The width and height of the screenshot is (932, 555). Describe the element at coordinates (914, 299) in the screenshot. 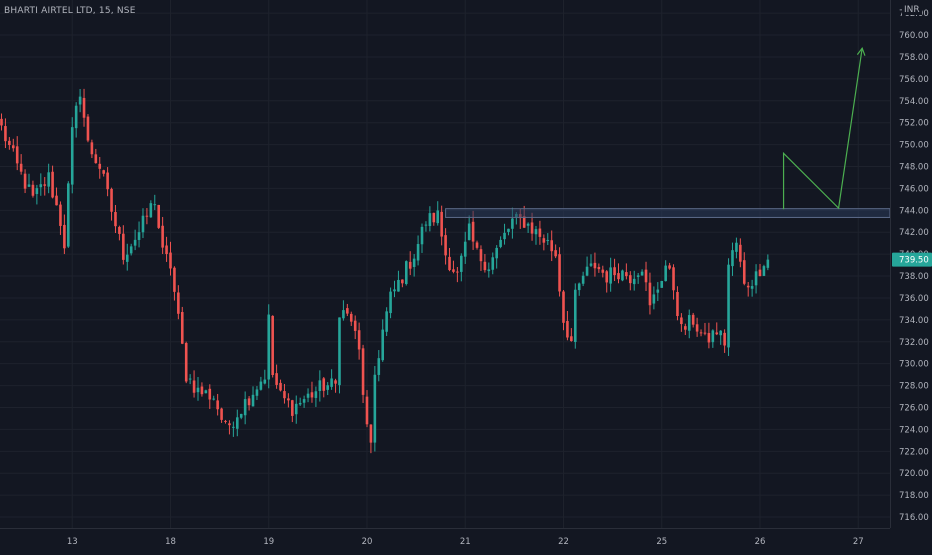

I see `price-tick-label: 736.00` at that location.